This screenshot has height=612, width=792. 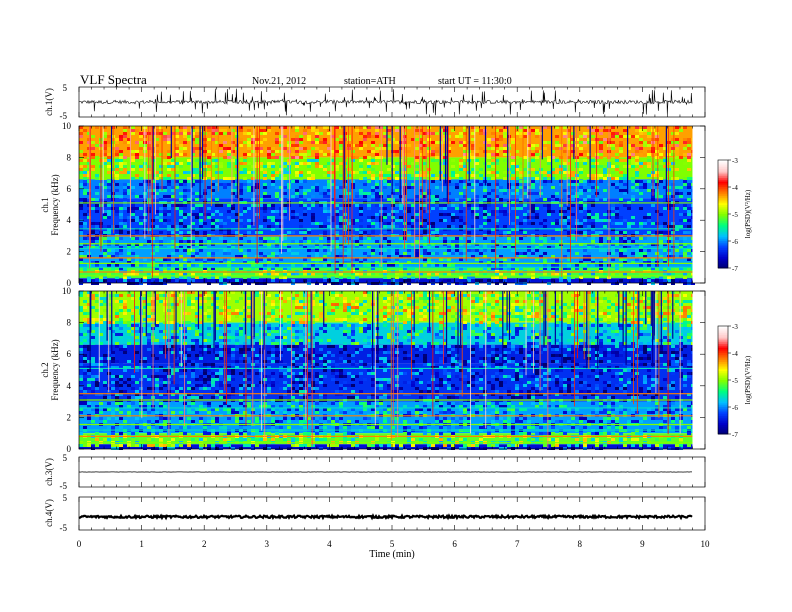 What do you see at coordinates (386, 280) in the screenshot?
I see `spectrogram-band` at bounding box center [386, 280].